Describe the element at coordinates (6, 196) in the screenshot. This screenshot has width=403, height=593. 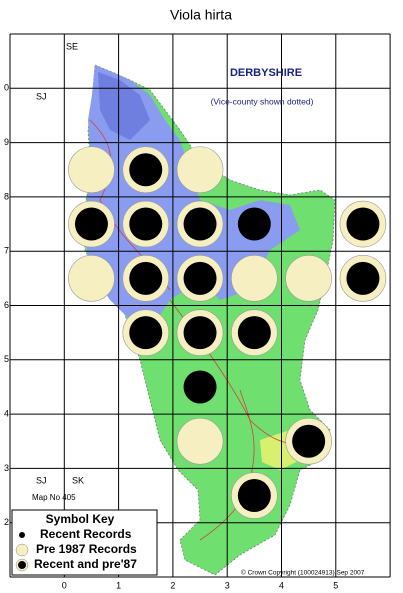
I see `northing-label: 8` at that location.